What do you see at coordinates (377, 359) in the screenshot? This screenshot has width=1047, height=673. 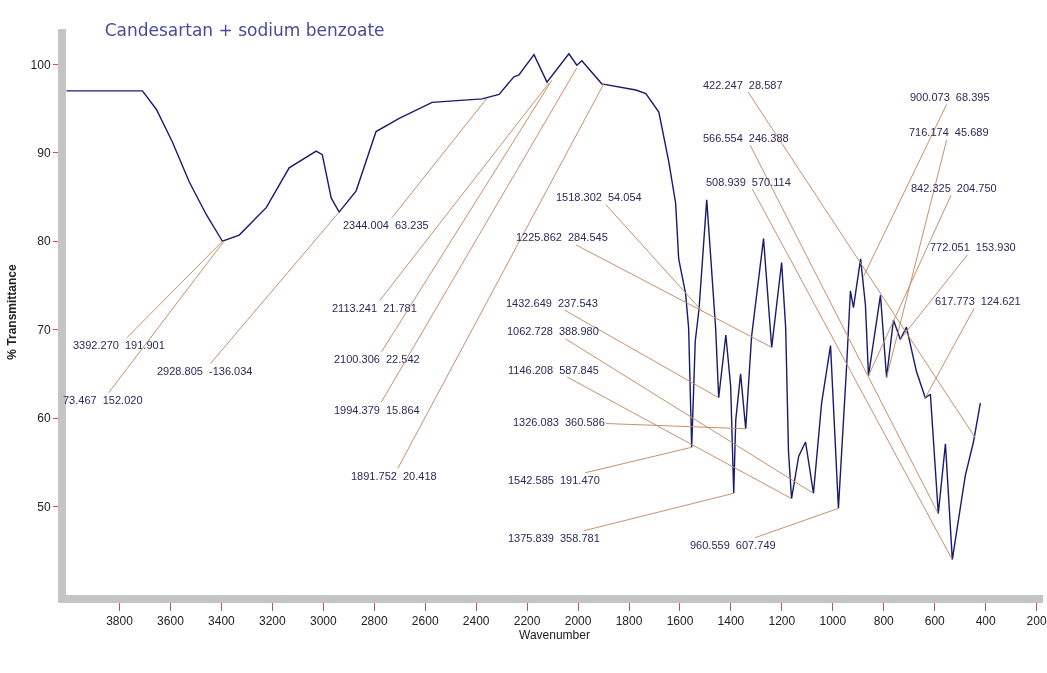 I see `annotation: 2100.306 22.542` at bounding box center [377, 359].